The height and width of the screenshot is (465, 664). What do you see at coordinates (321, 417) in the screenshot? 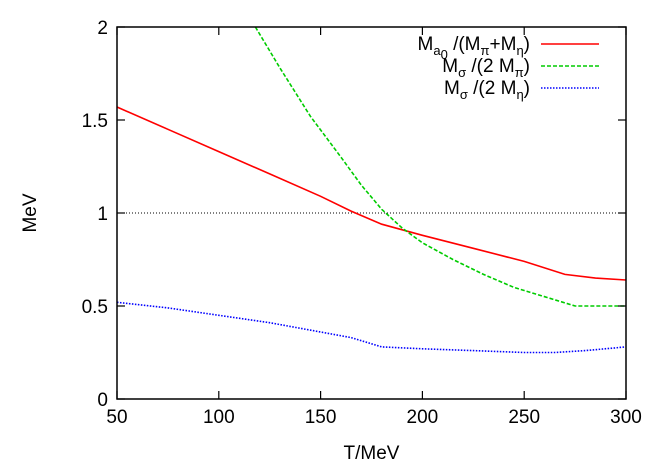
I see `x-tick-label: 150` at bounding box center [321, 417].